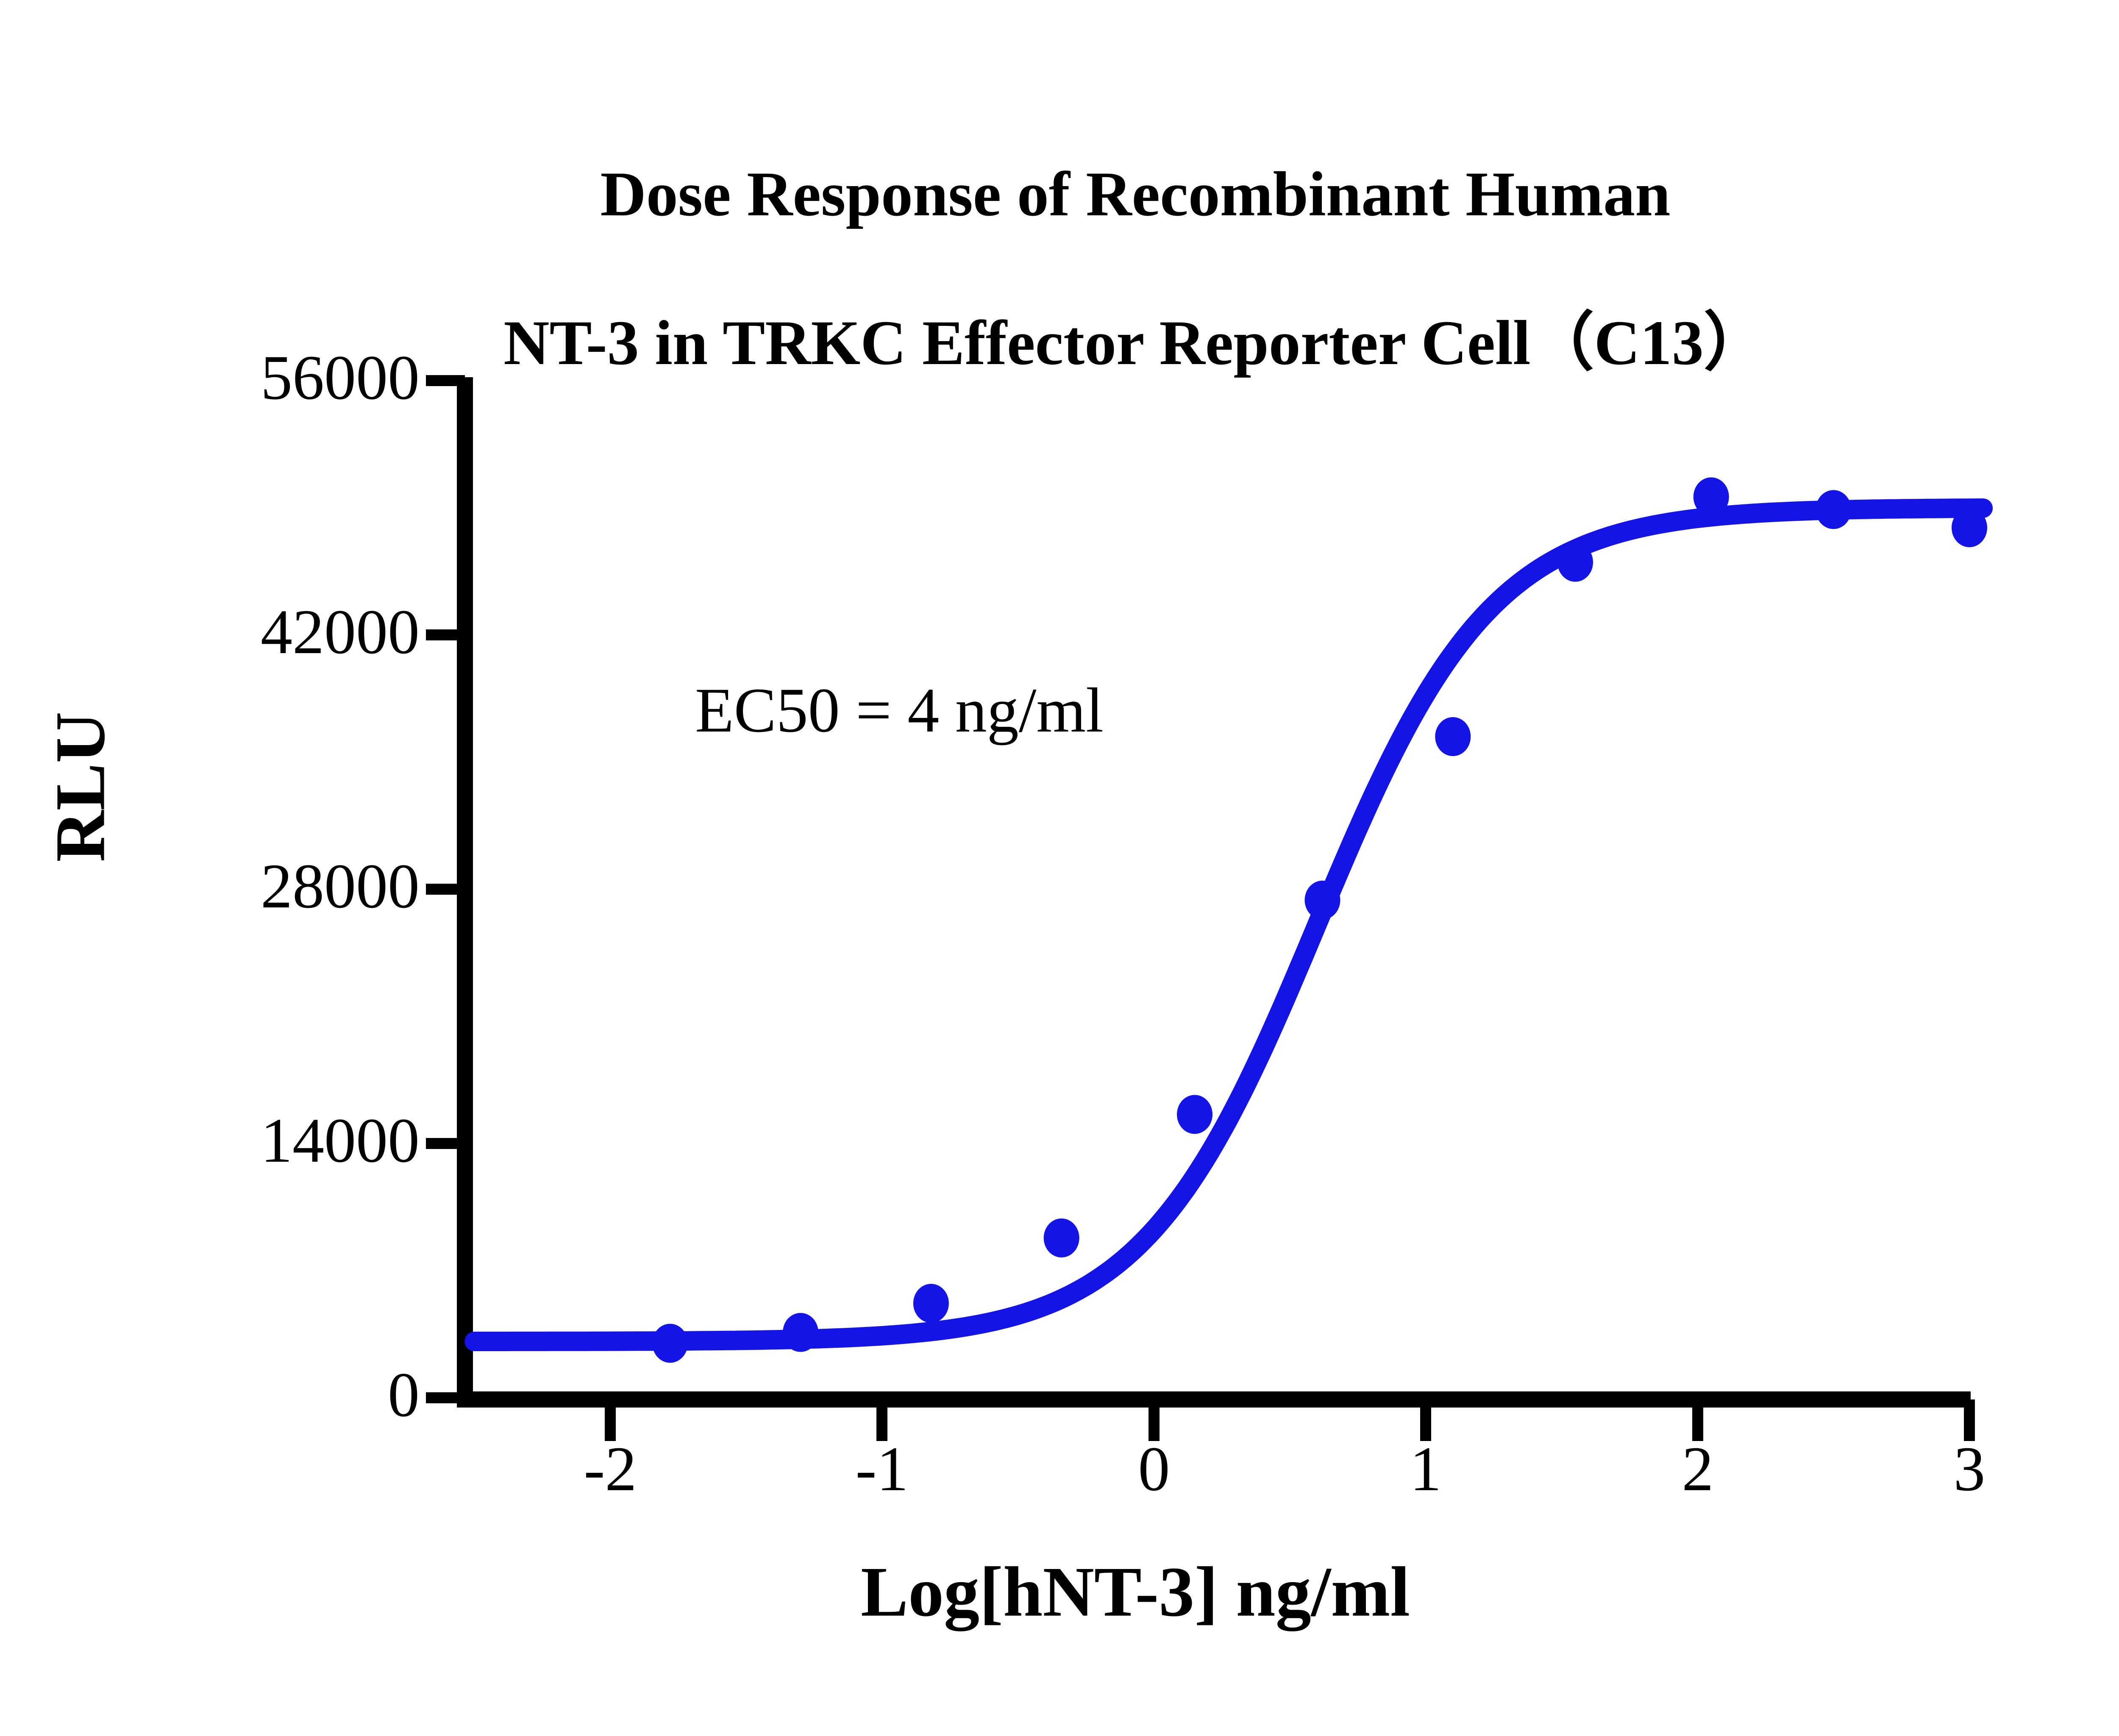 This screenshot has height=1736, width=2119. I want to click on x-tick-label-1: 1, so click(1426, 1469).